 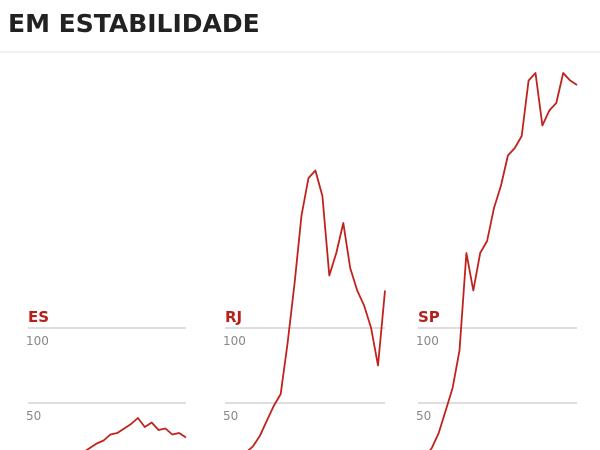 What do you see at coordinates (429, 317) in the screenshot?
I see `panel-title: SP` at bounding box center [429, 317].